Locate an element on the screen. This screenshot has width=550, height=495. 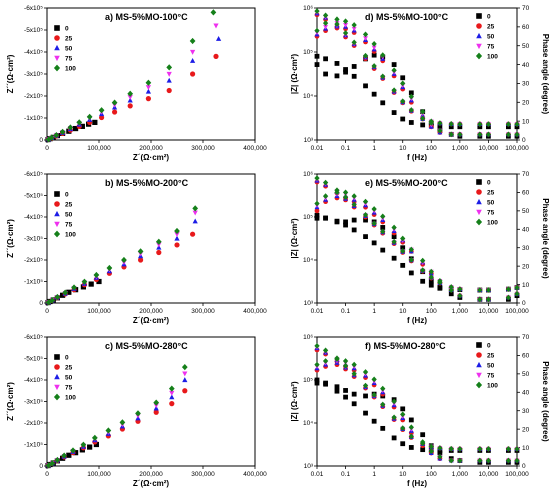
y-tick-label: 10⁶ is located at coordinates (308, 174).